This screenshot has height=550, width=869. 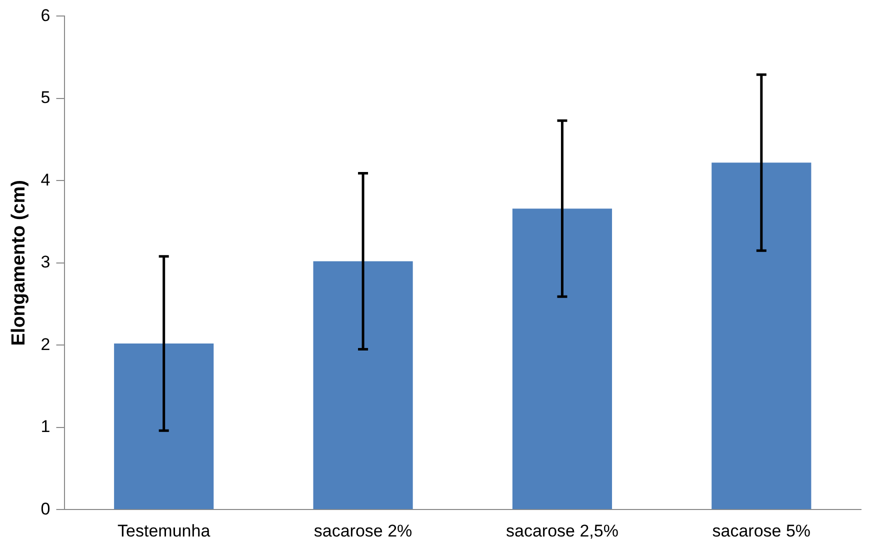 I want to click on x-tick-label: Testemunha, so click(x=164, y=530).